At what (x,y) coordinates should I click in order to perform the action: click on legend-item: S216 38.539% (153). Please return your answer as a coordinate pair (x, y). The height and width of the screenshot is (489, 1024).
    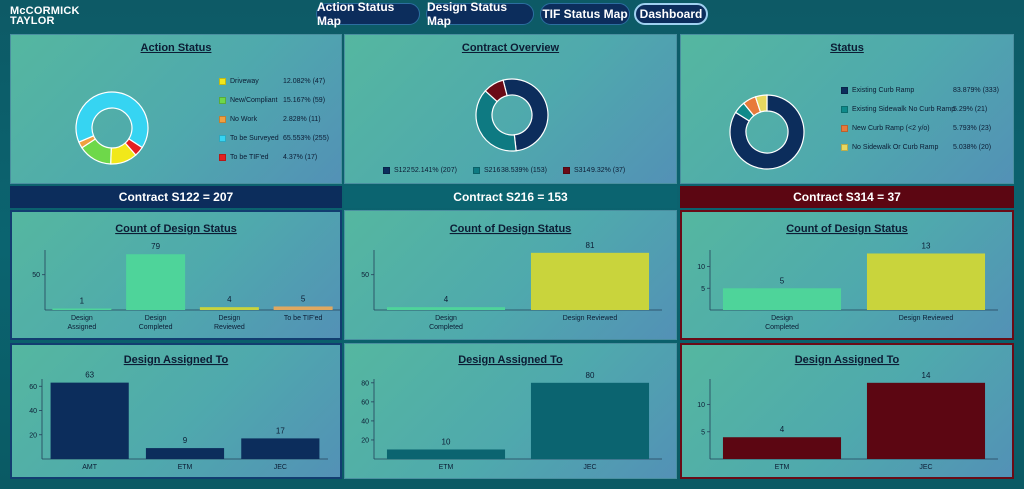
    Looking at the image, I should click on (510, 170).